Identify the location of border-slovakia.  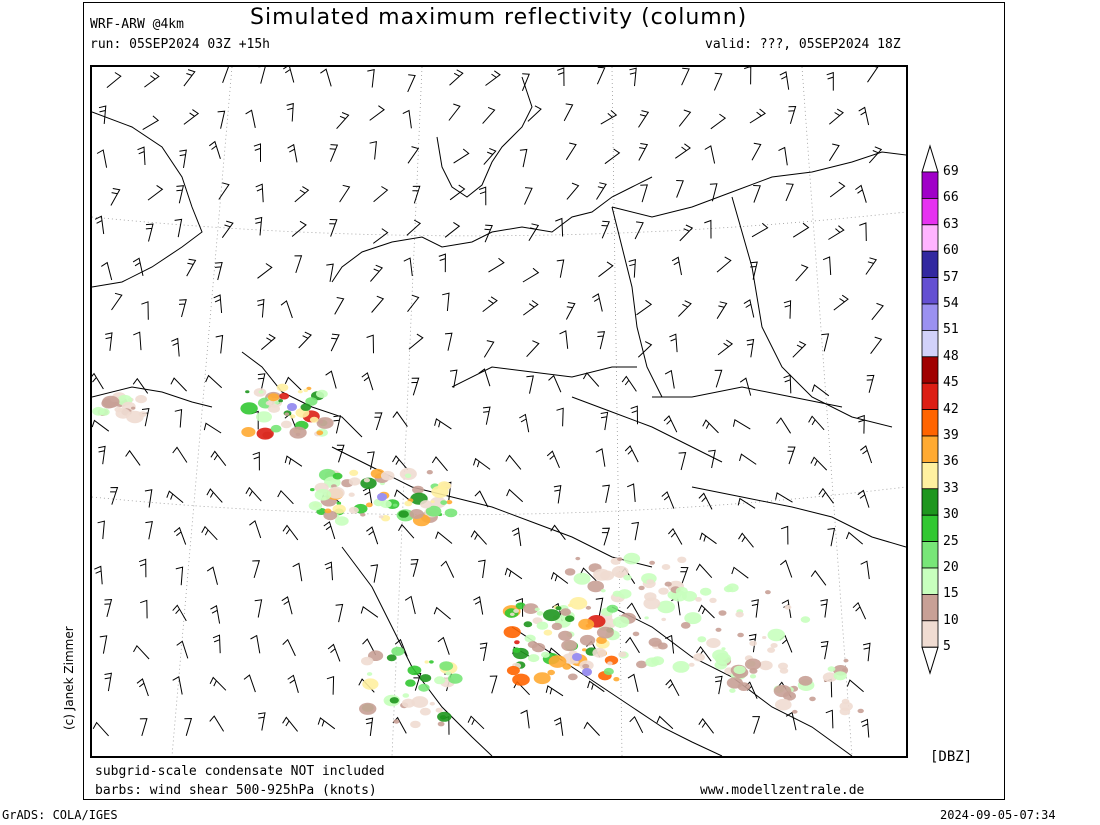
(747, 397).